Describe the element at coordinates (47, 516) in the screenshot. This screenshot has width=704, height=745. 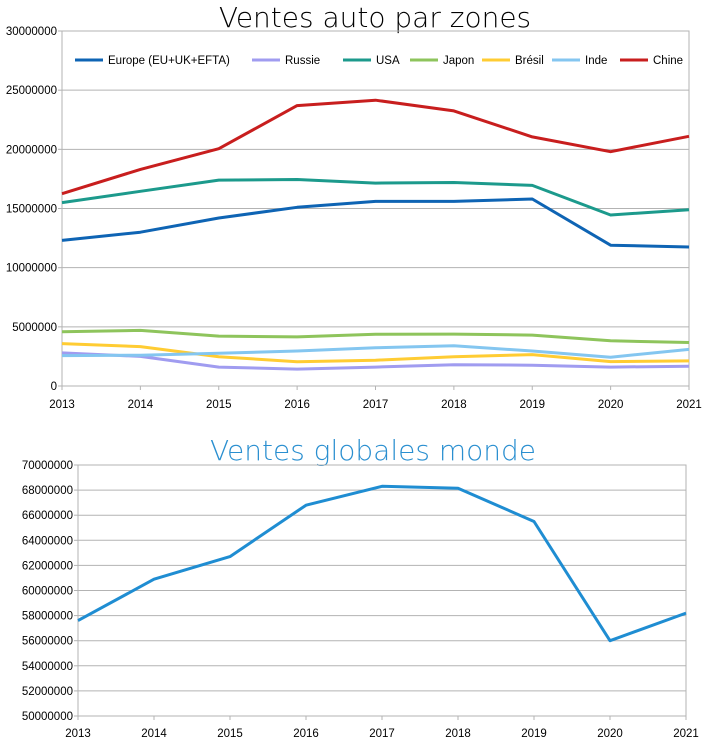
I see `y-tick-label: 66000000` at that location.